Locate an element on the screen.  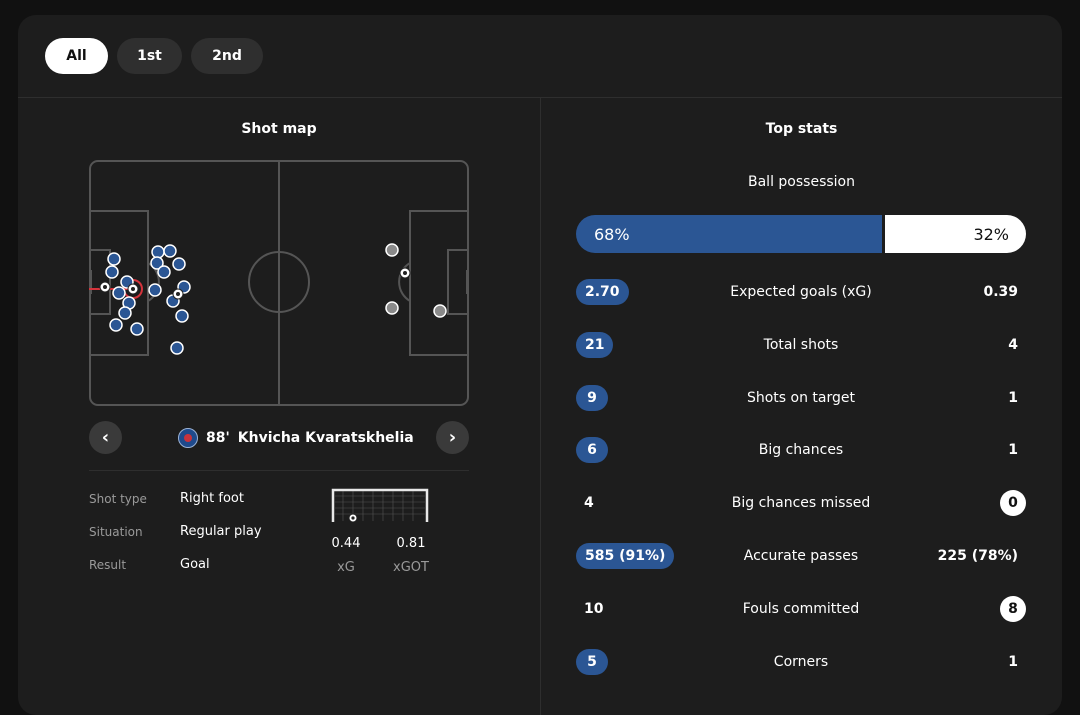
stat-home-text: 4 is located at coordinates (589, 503).